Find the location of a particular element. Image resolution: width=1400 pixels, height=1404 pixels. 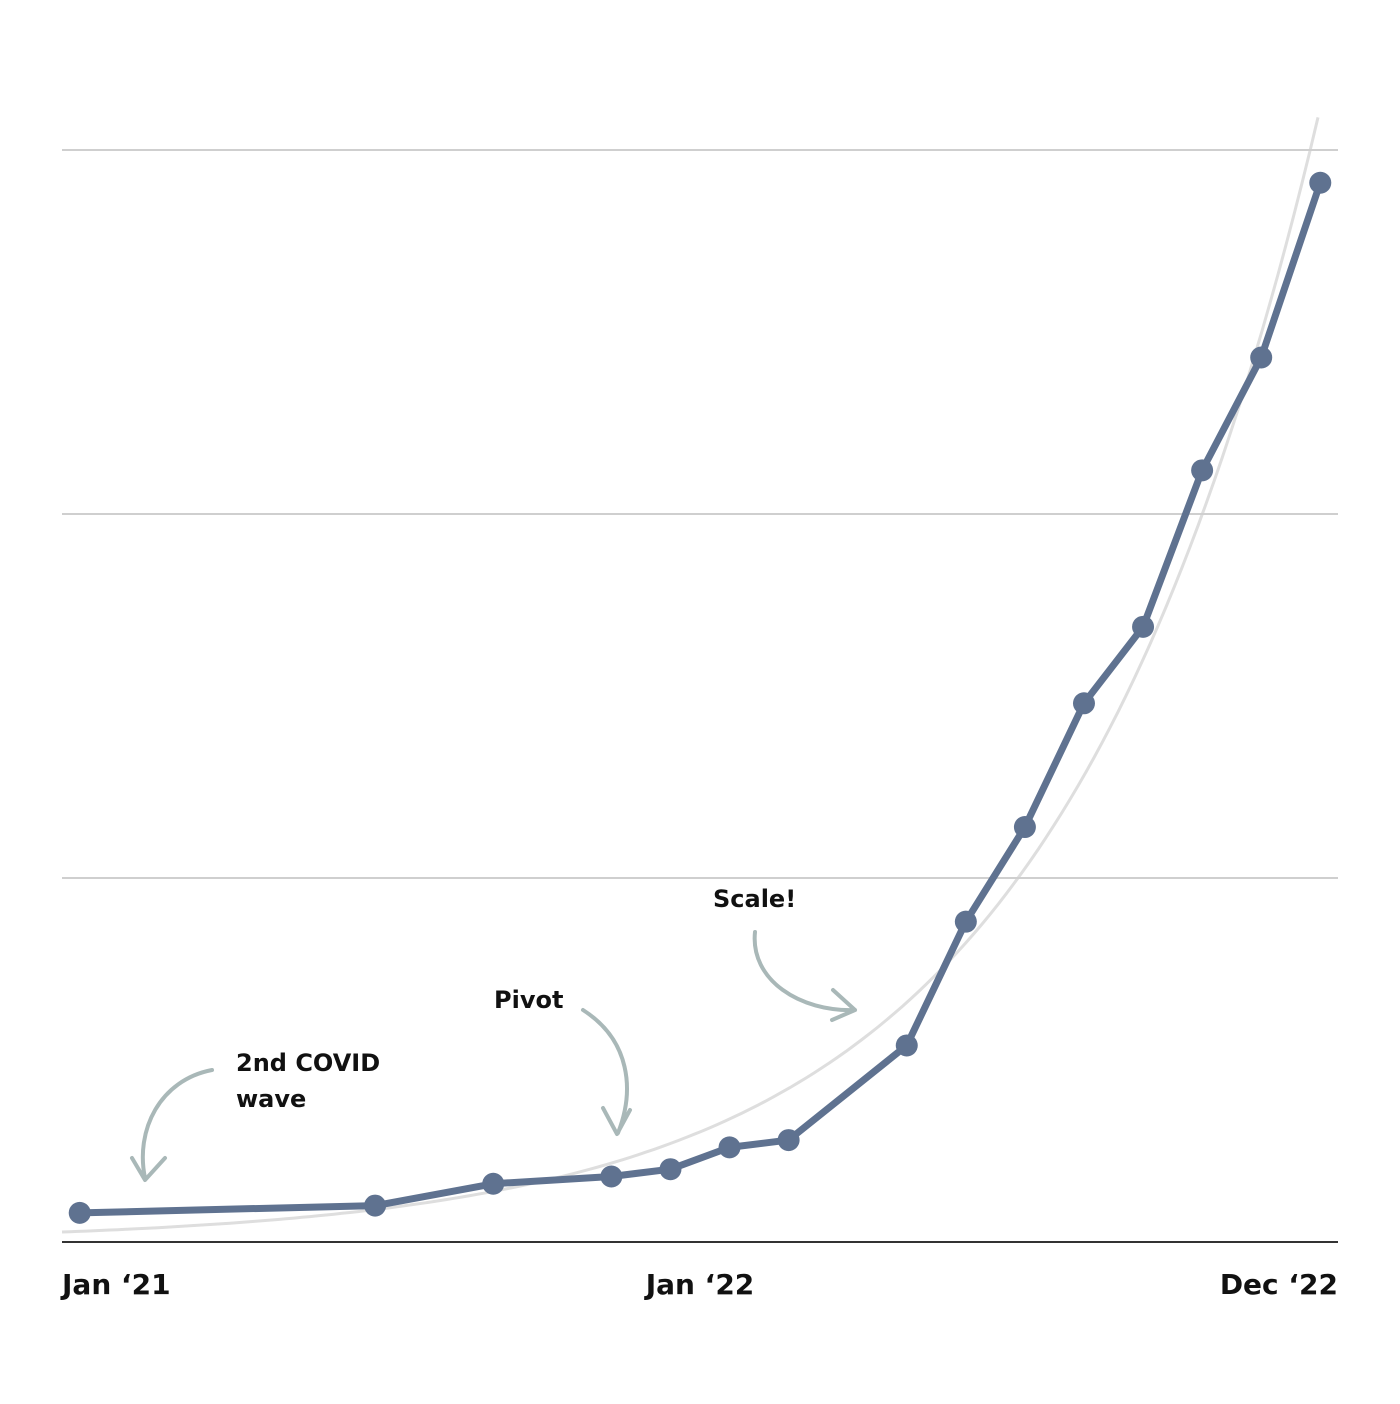

annotation: Scale! is located at coordinates (754, 899).